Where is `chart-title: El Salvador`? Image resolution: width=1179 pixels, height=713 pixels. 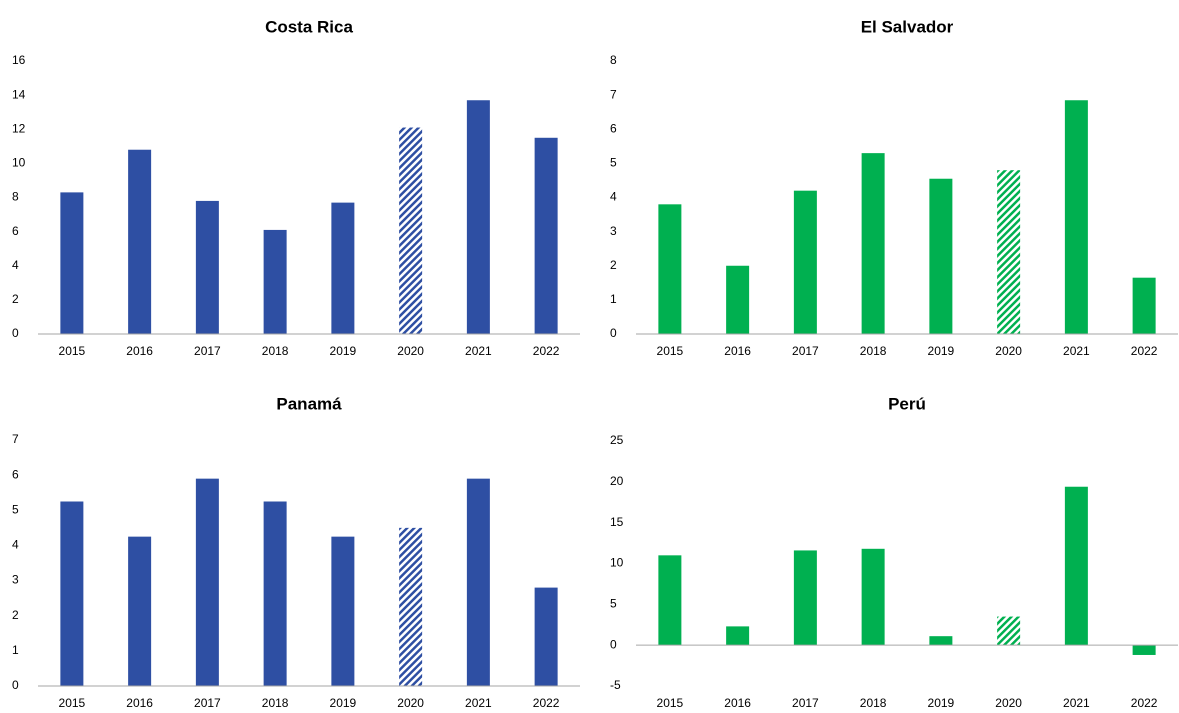
chart-title: El Salvador is located at coordinates (907, 26).